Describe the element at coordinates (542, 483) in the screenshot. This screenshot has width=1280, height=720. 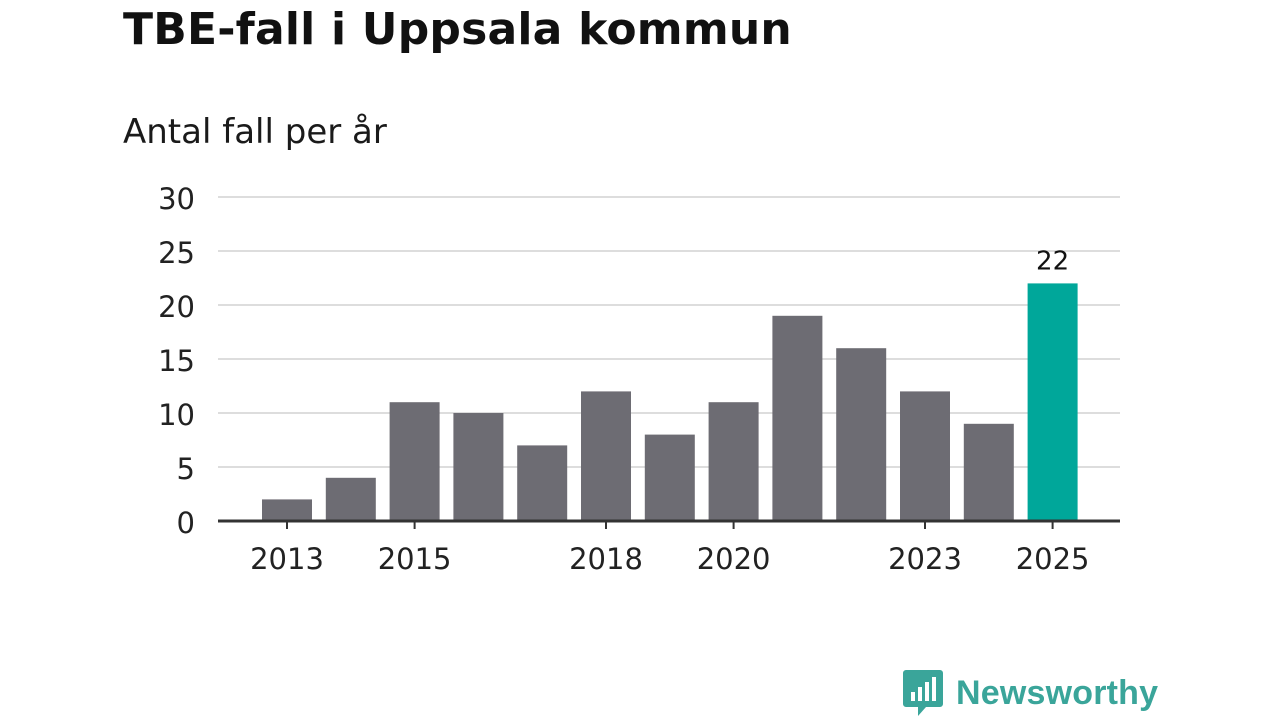
I see `bar-2017` at that location.